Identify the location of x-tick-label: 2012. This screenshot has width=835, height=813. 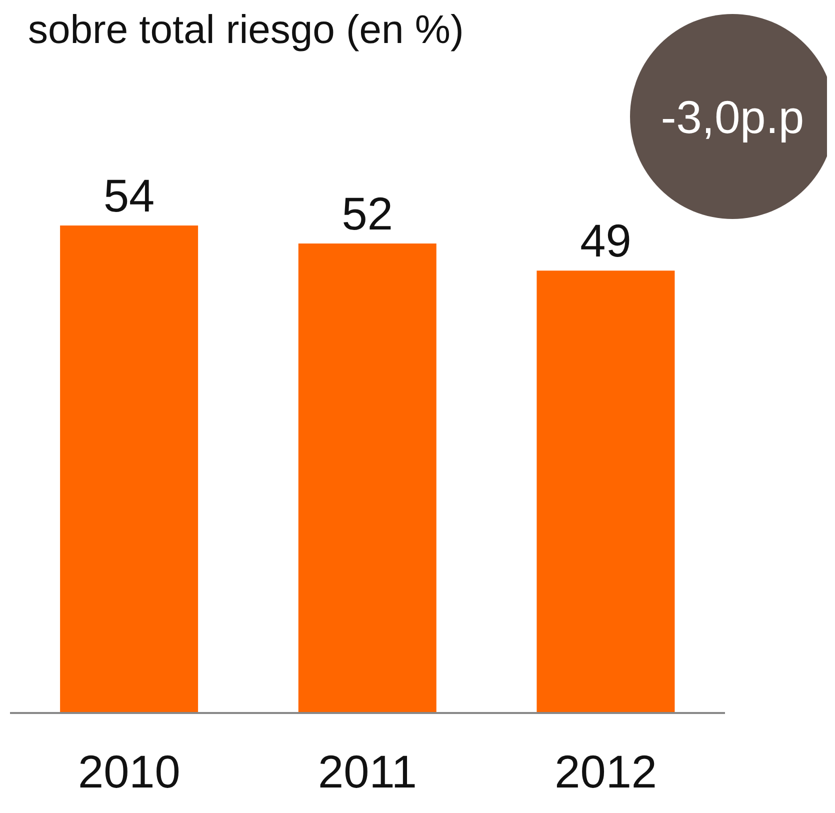
(606, 772).